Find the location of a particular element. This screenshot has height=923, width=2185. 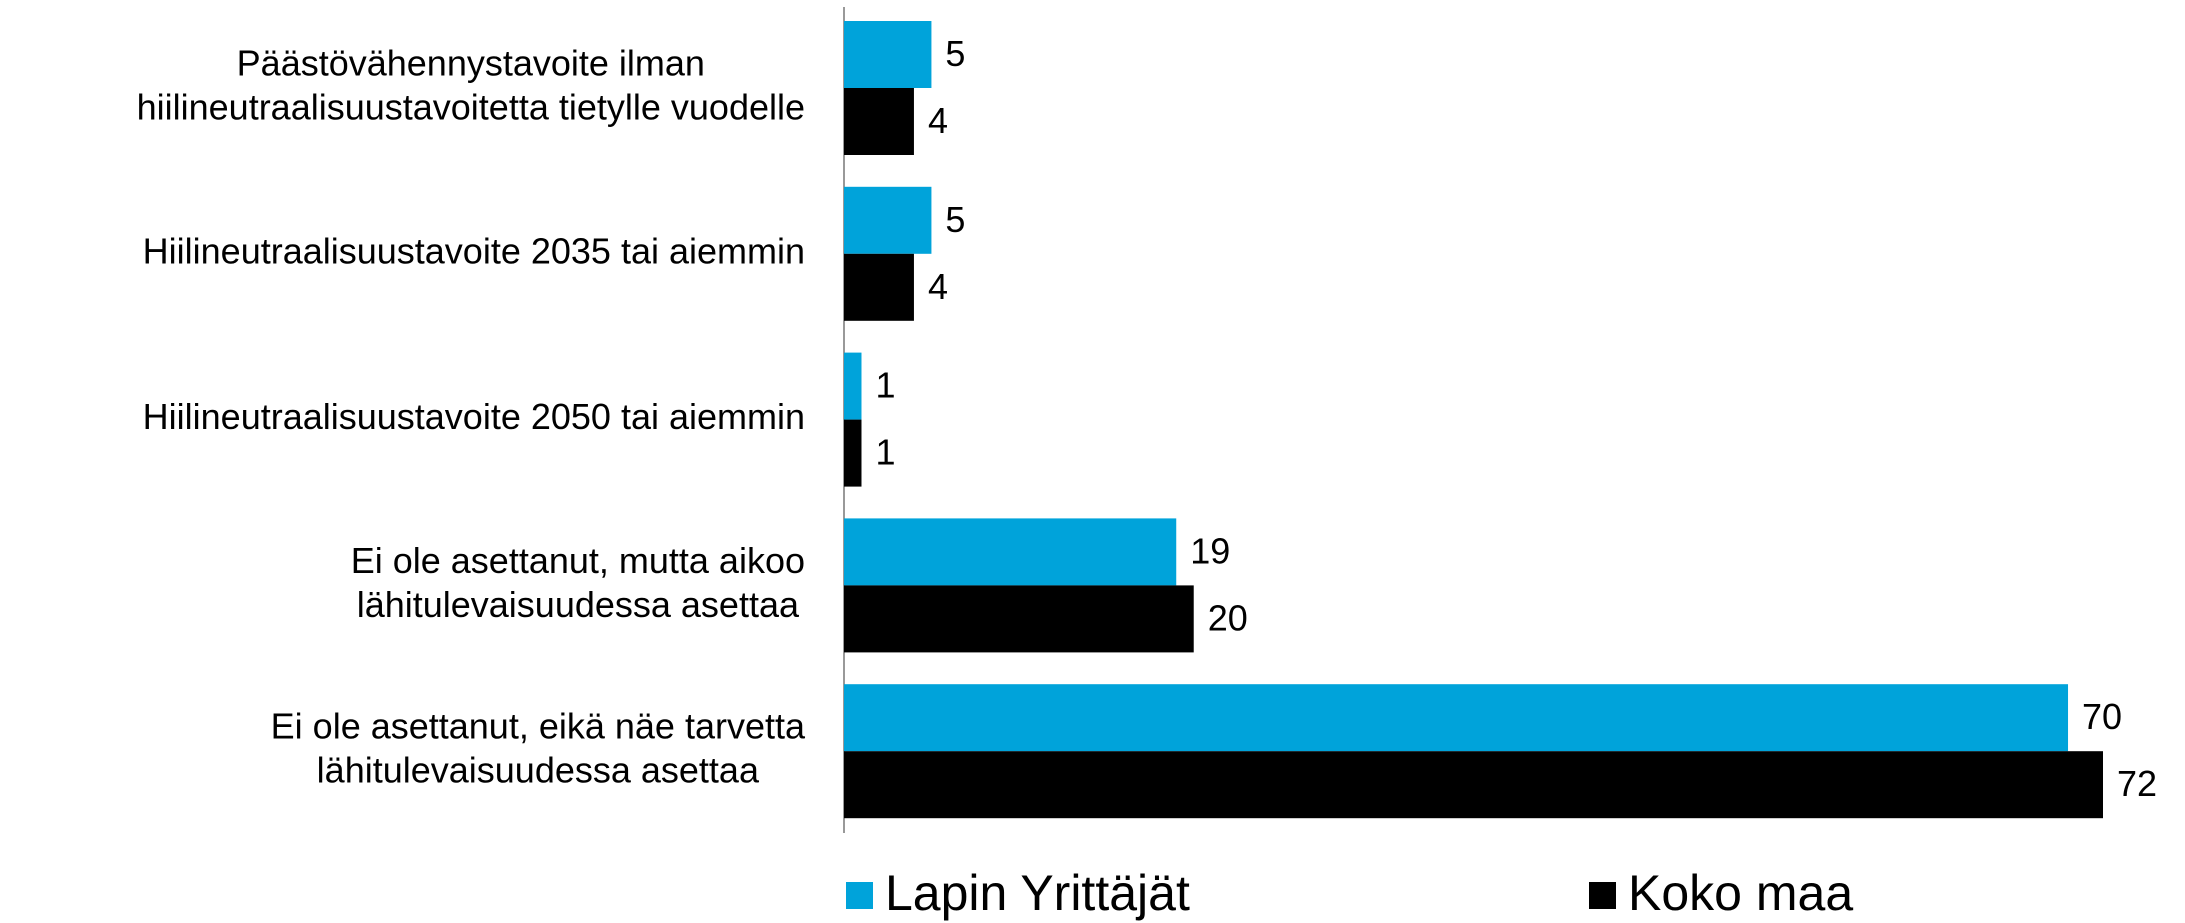

legend-label: Lapin Yrittäjät is located at coordinates (1037, 893).